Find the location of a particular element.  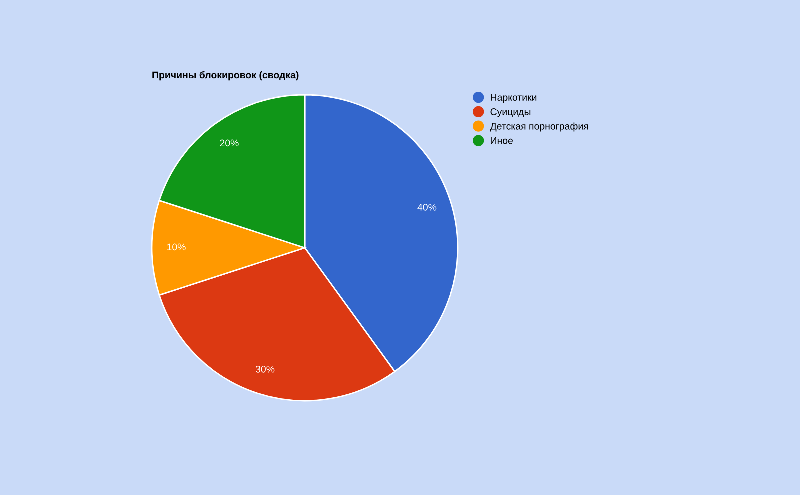

legend-label: Детская порнография is located at coordinates (539, 127).